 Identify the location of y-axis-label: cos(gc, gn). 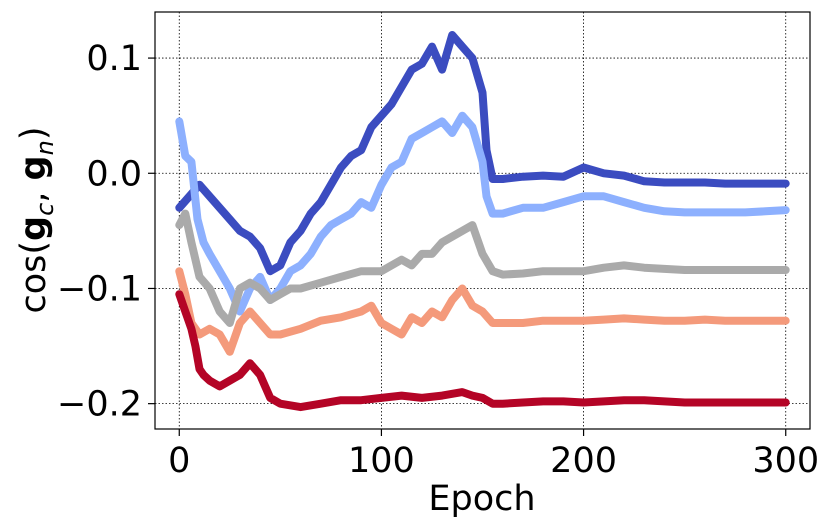
(36, 219).